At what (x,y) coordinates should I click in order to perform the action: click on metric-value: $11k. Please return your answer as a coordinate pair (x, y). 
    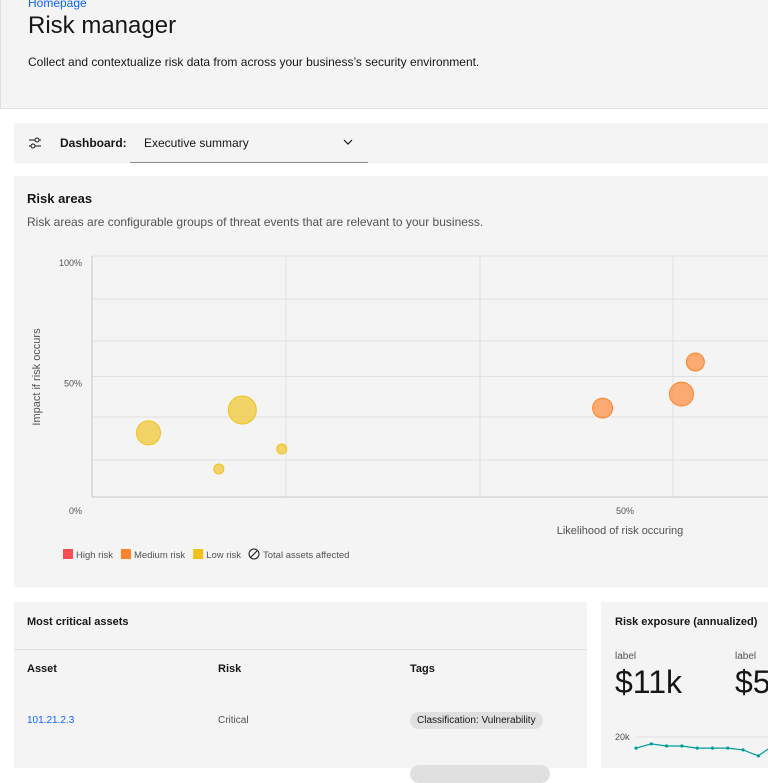
    Looking at the image, I should click on (649, 682).